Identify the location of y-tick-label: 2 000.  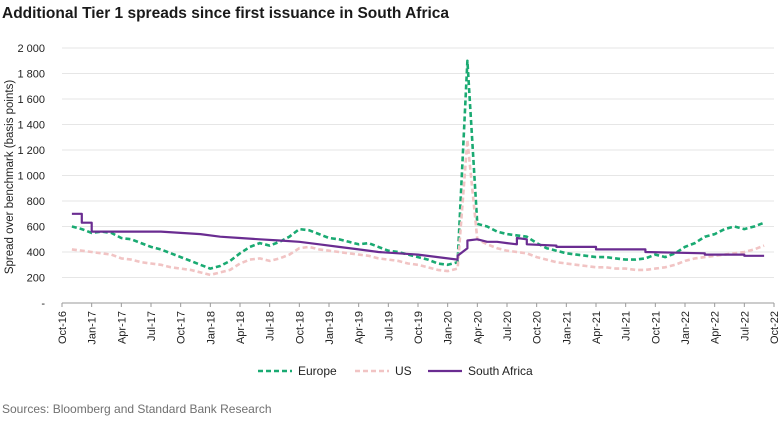
(31, 49).